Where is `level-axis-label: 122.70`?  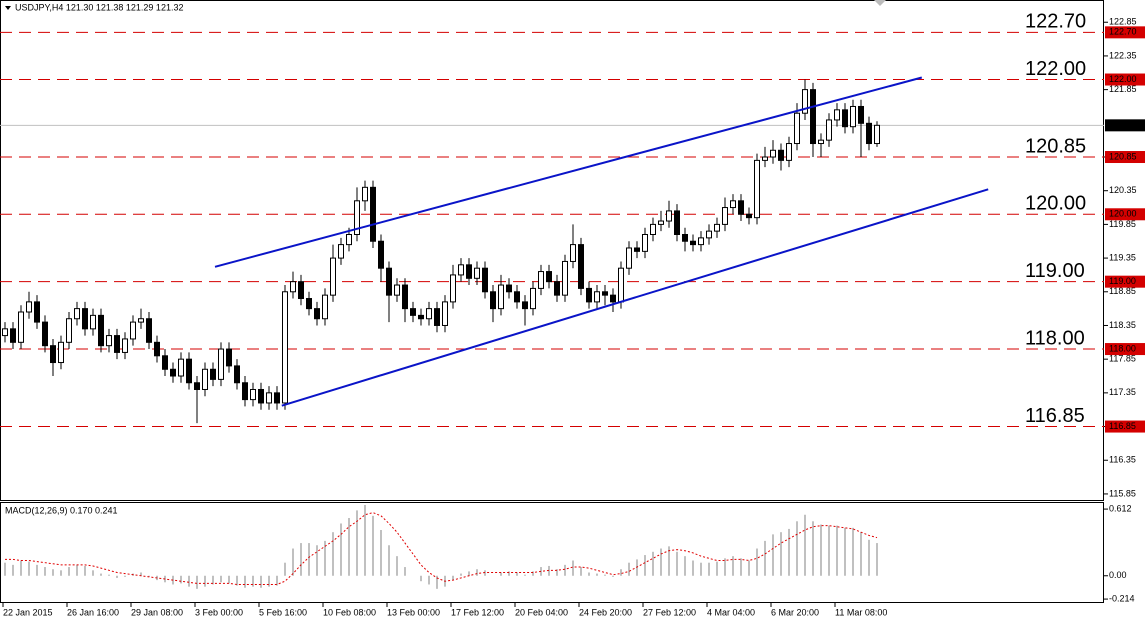
level-axis-label: 122.70 is located at coordinates (1123, 32).